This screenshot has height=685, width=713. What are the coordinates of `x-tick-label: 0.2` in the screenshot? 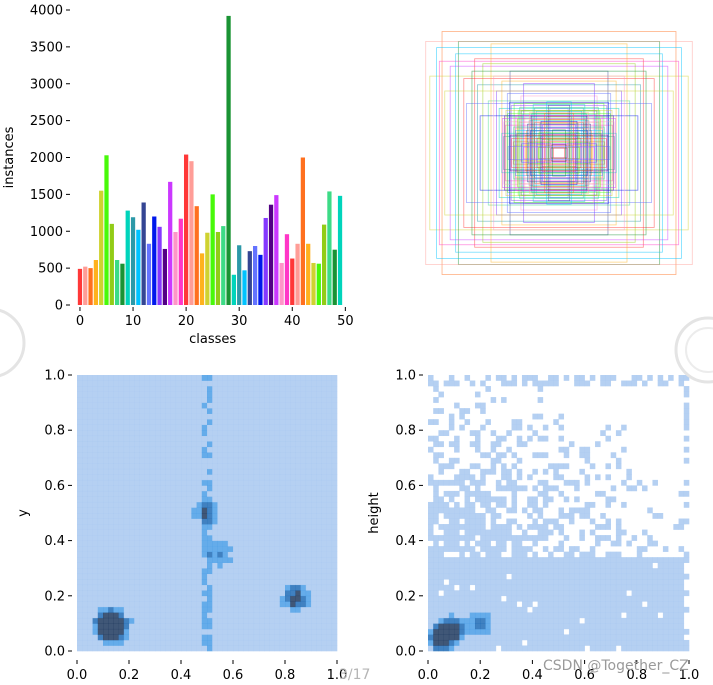 It's located at (480, 675).